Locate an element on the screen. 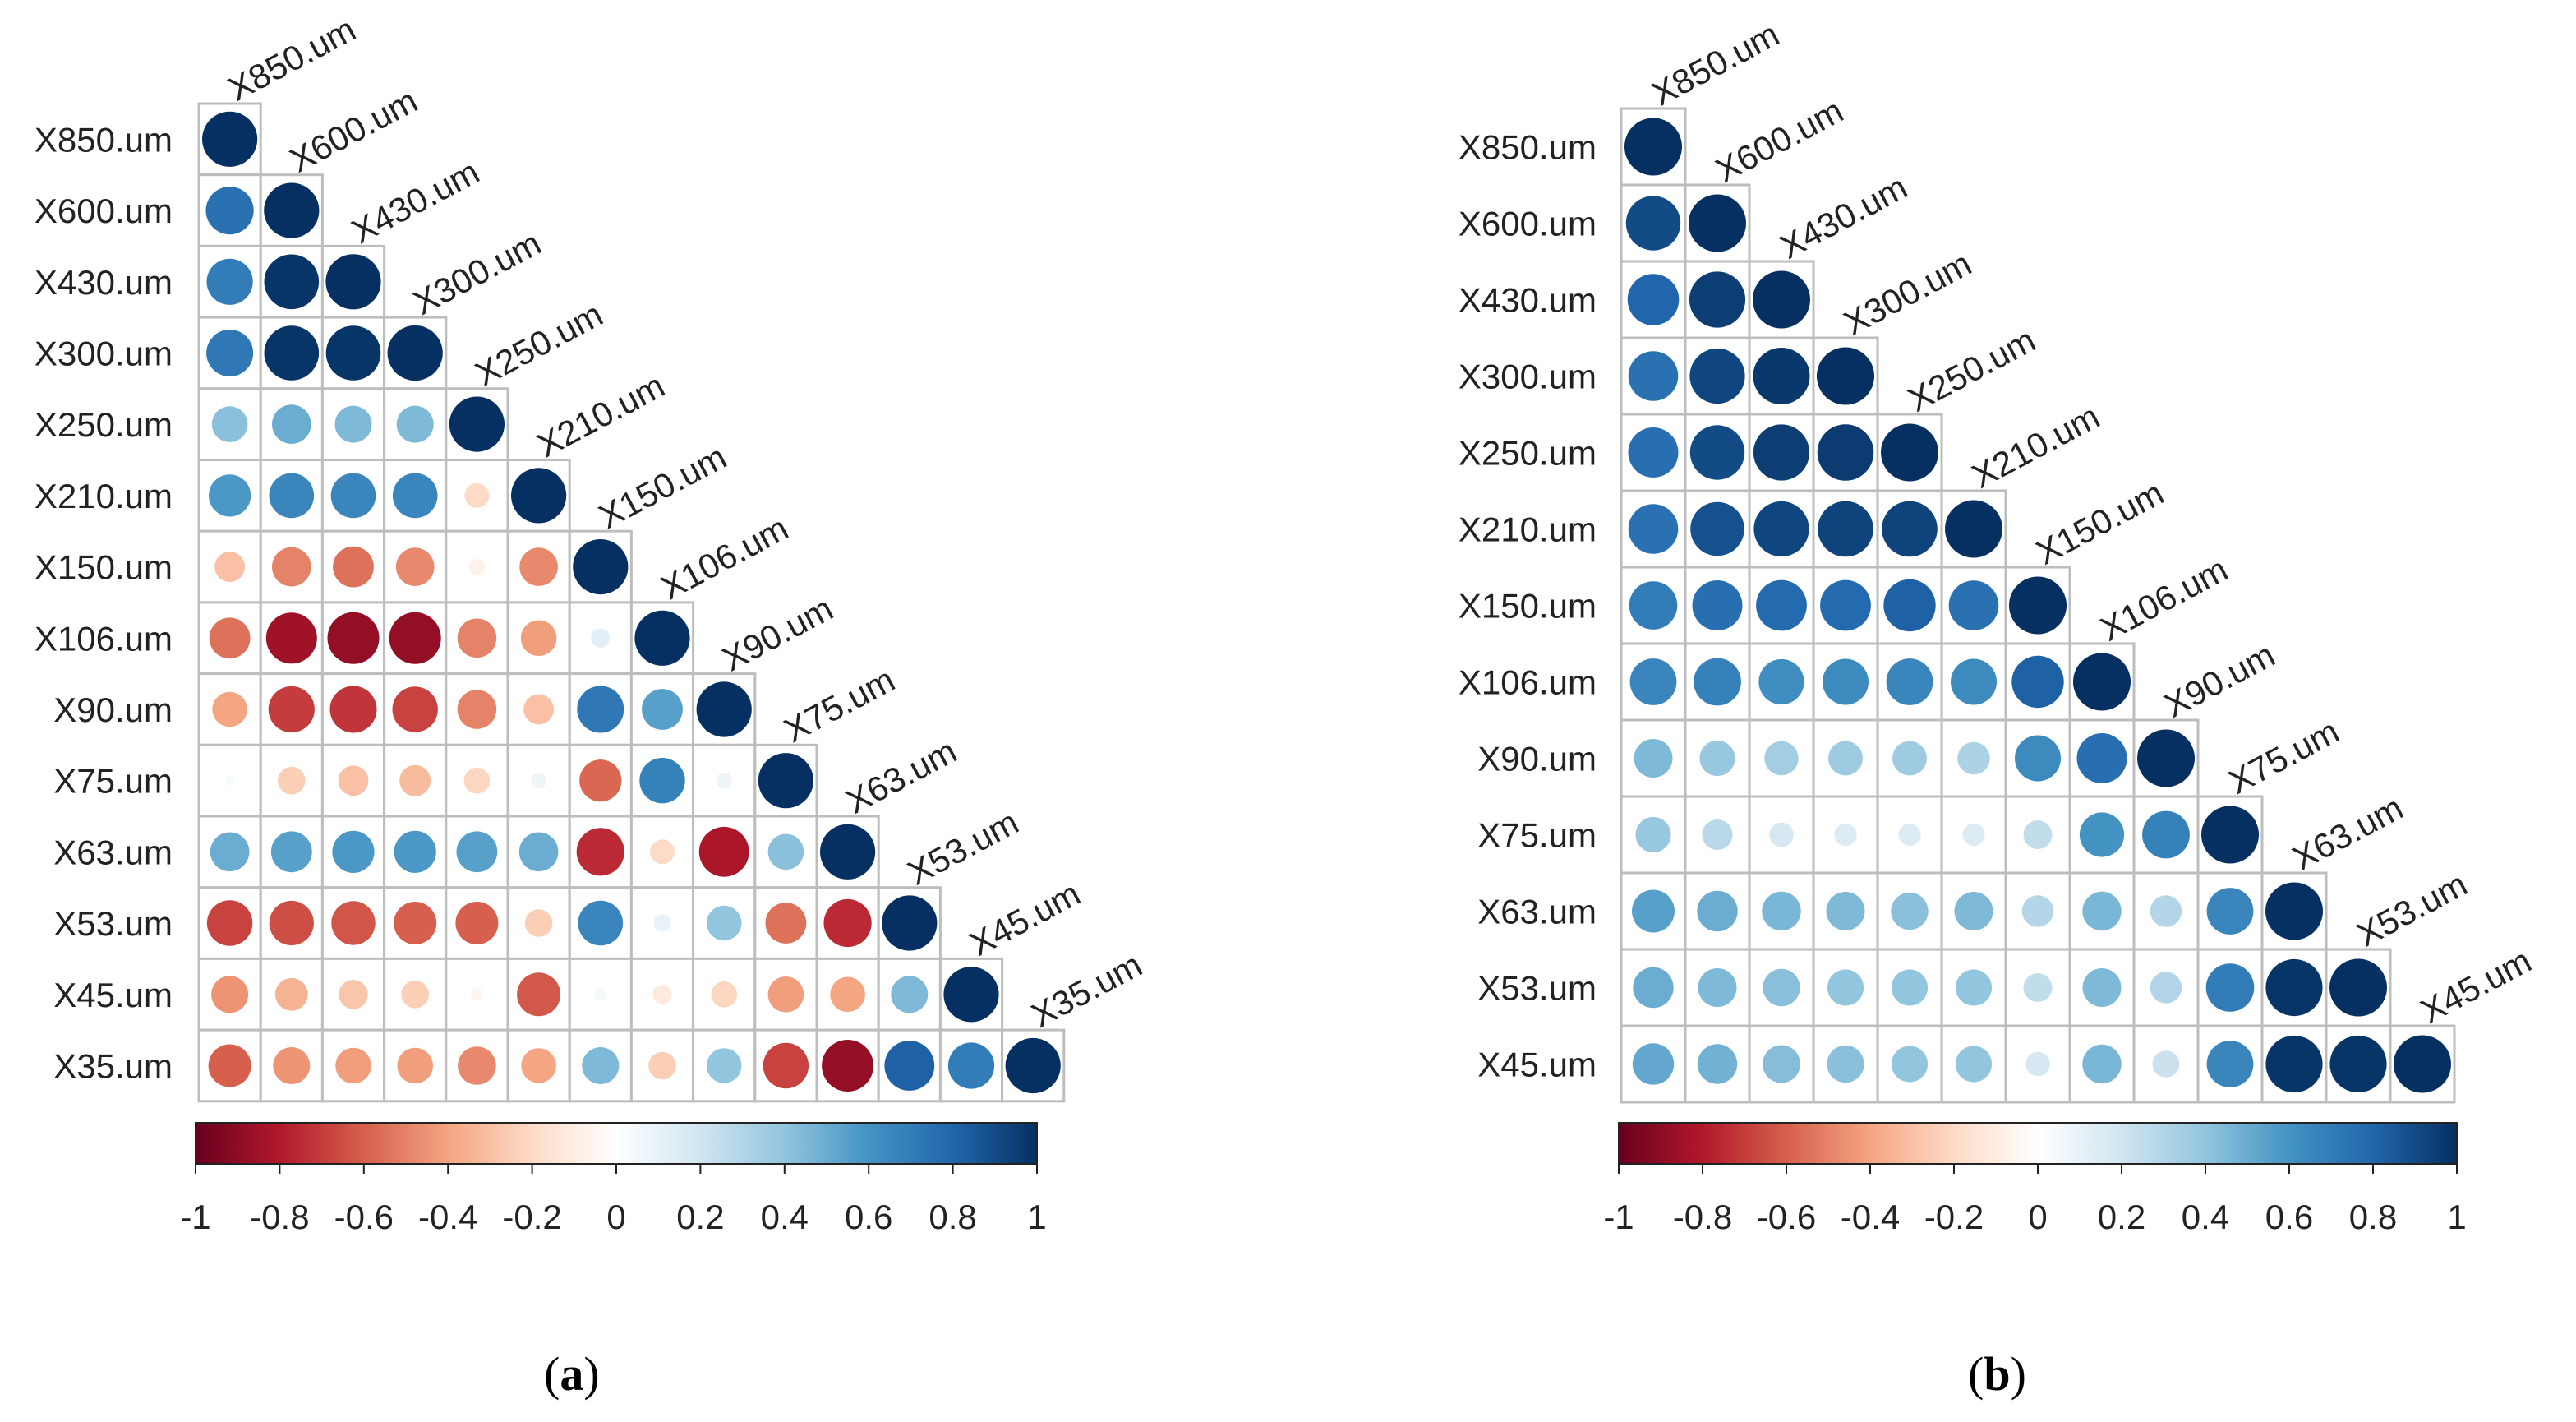  panel-b-colorbar-tick-label: -0.8 is located at coordinates (1702, 1217).